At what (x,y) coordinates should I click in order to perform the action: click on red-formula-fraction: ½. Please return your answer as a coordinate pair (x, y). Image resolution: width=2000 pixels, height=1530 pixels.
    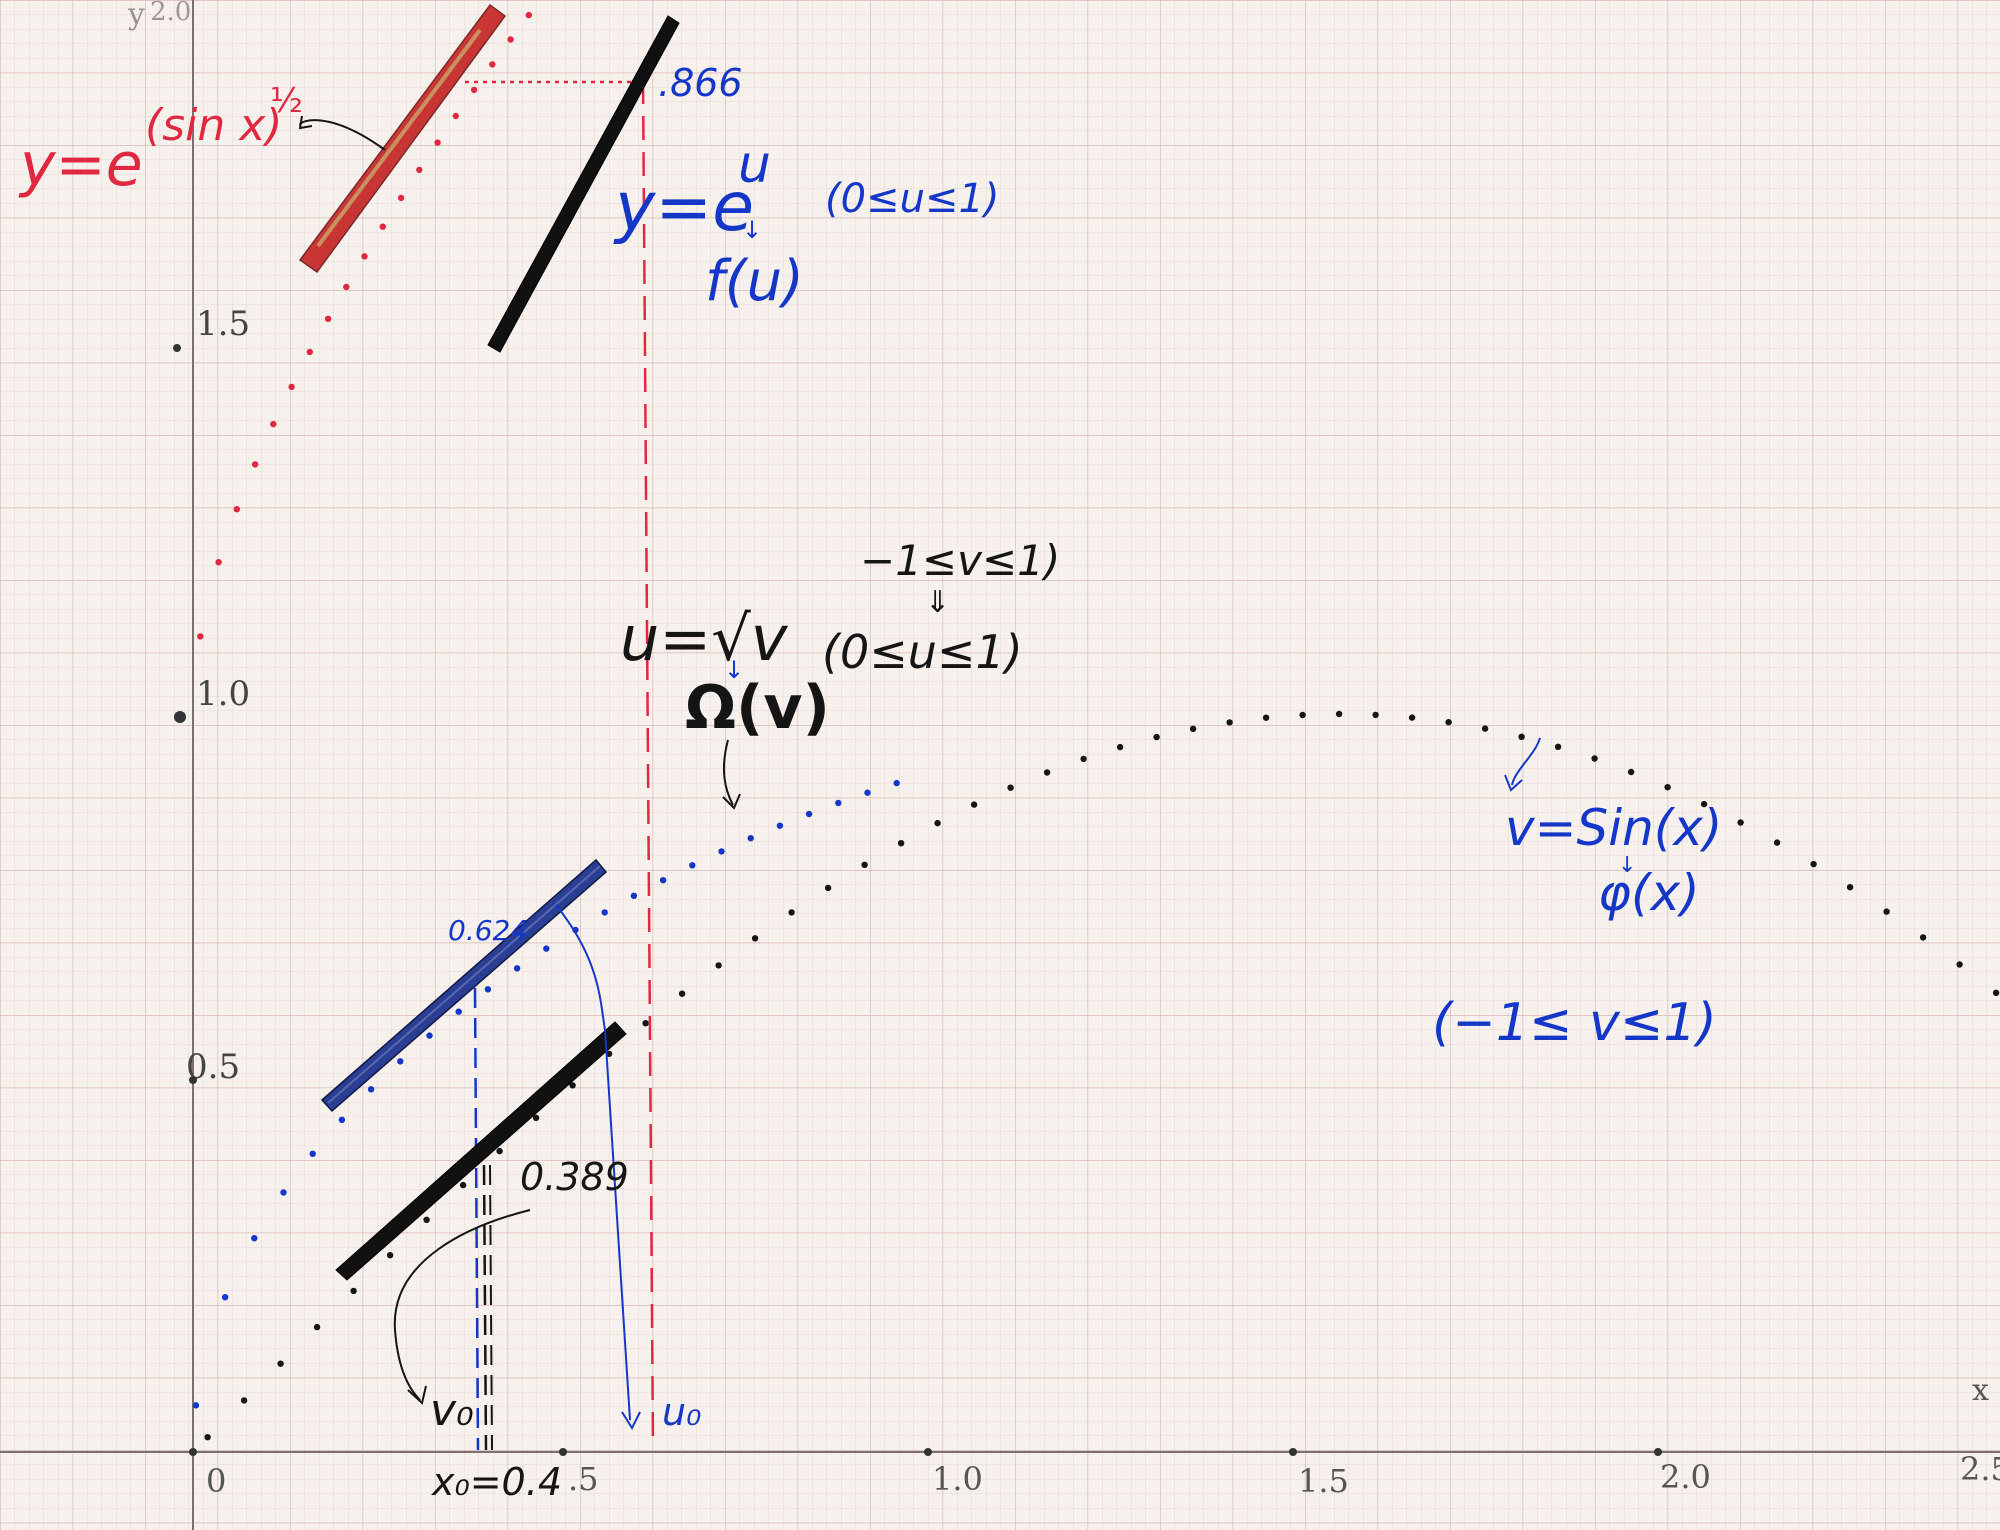
    Looking at the image, I should click on (286, 101).